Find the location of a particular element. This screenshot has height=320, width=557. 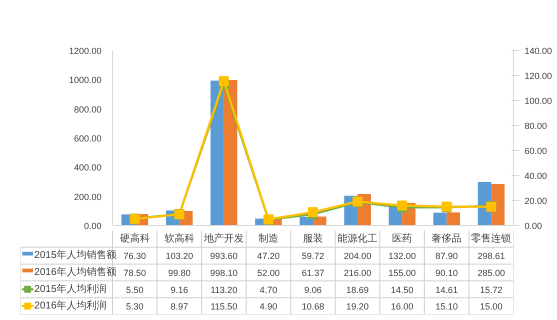

data-label: 204.00 is located at coordinates (358, 256).